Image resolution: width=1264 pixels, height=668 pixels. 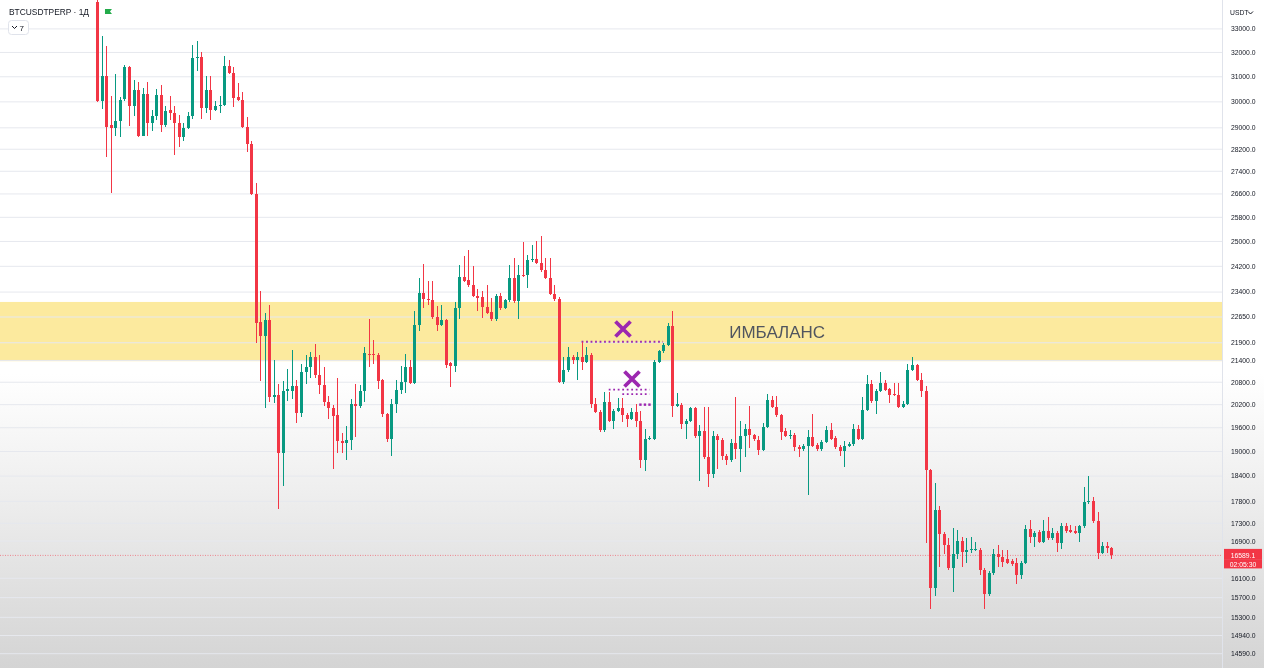 What do you see at coordinates (22, 28) in the screenshot?
I see `annotation: 7` at bounding box center [22, 28].